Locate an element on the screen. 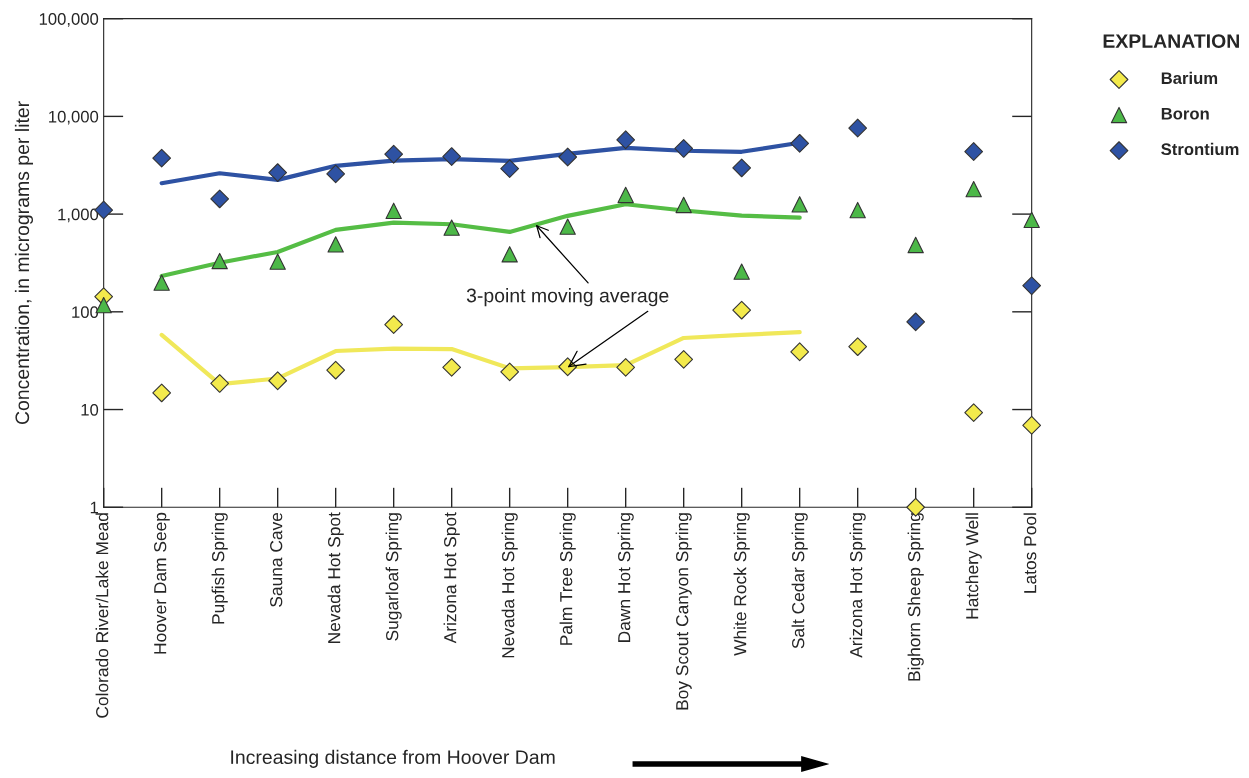 The height and width of the screenshot is (778, 1249). x-tick-label: Latos Pool is located at coordinates (1030, 553).